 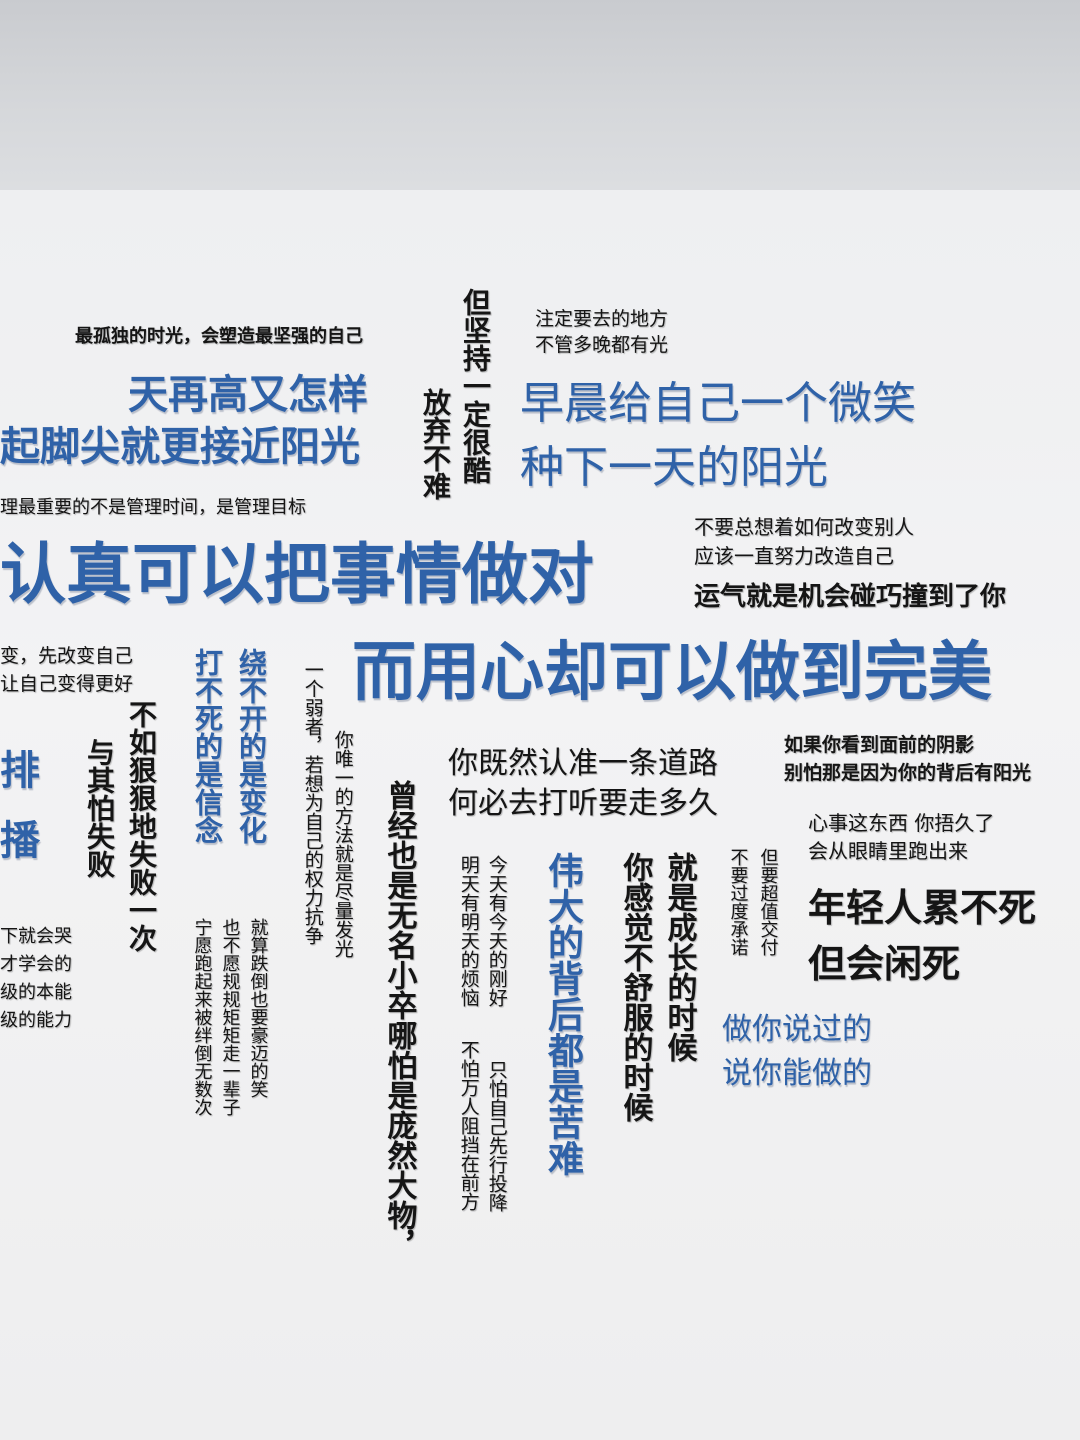 What do you see at coordinates (635, 987) in the screenshot?
I see `slogan-uncomfortable: 你感觉不舒服的时候` at bounding box center [635, 987].